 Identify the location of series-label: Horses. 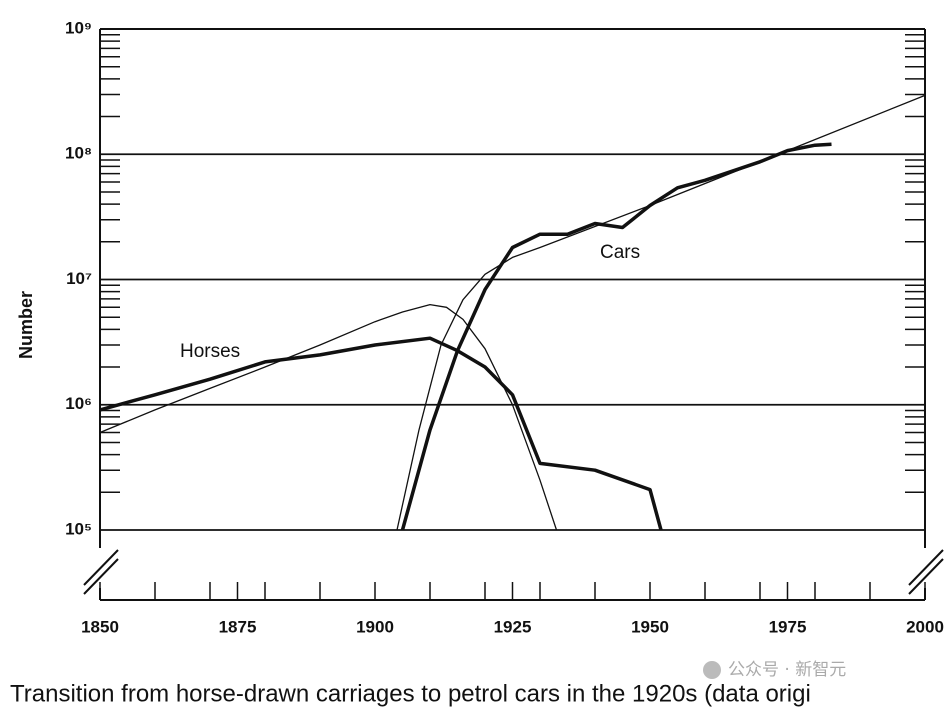
(210, 351).